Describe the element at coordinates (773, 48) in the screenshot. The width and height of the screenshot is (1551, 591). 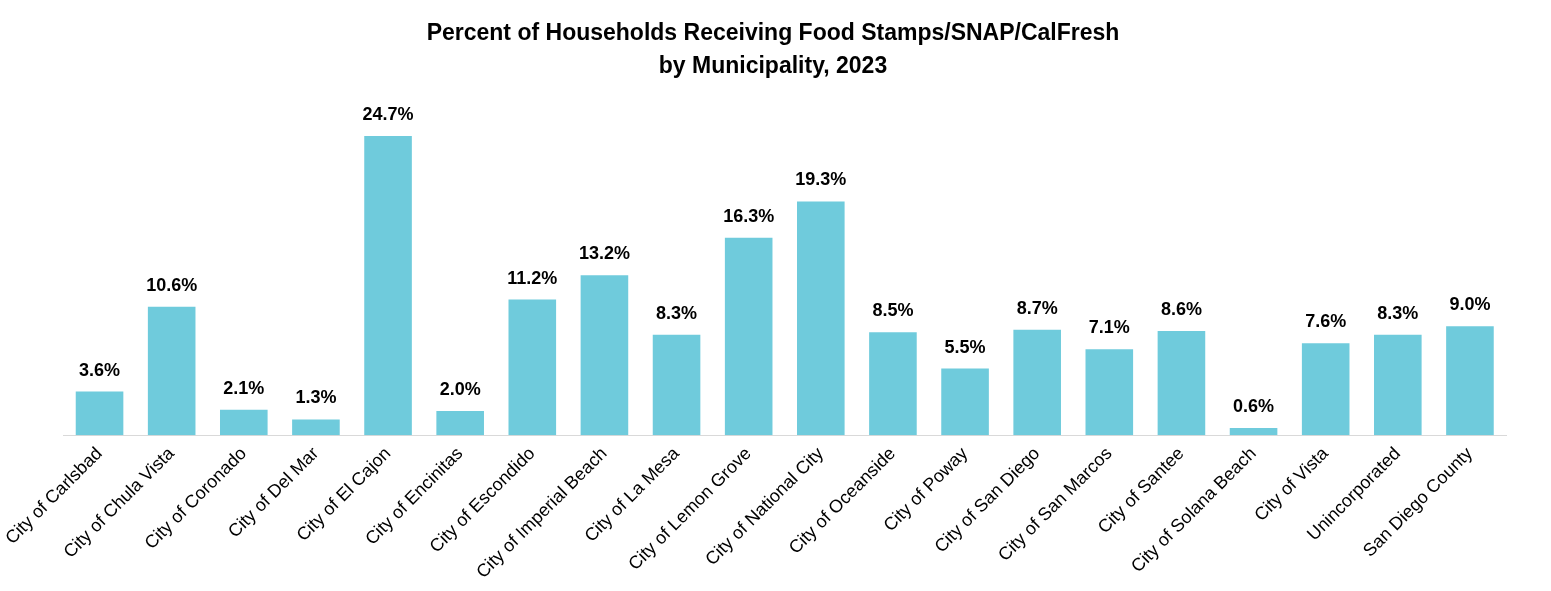
I see `chart-title: Percent of Households Receiving Food Stamps/SNAP/CalFresh by Municipality, 2023` at that location.